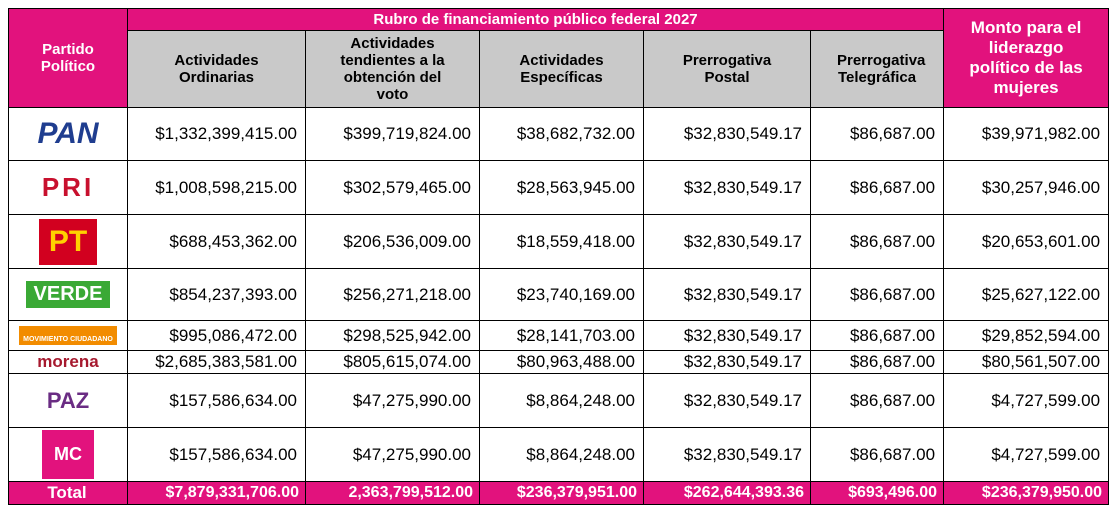 The height and width of the screenshot is (522, 1118). Describe the element at coordinates (392, 134) in the screenshot. I see `amount: $399,719,824.00` at that location.